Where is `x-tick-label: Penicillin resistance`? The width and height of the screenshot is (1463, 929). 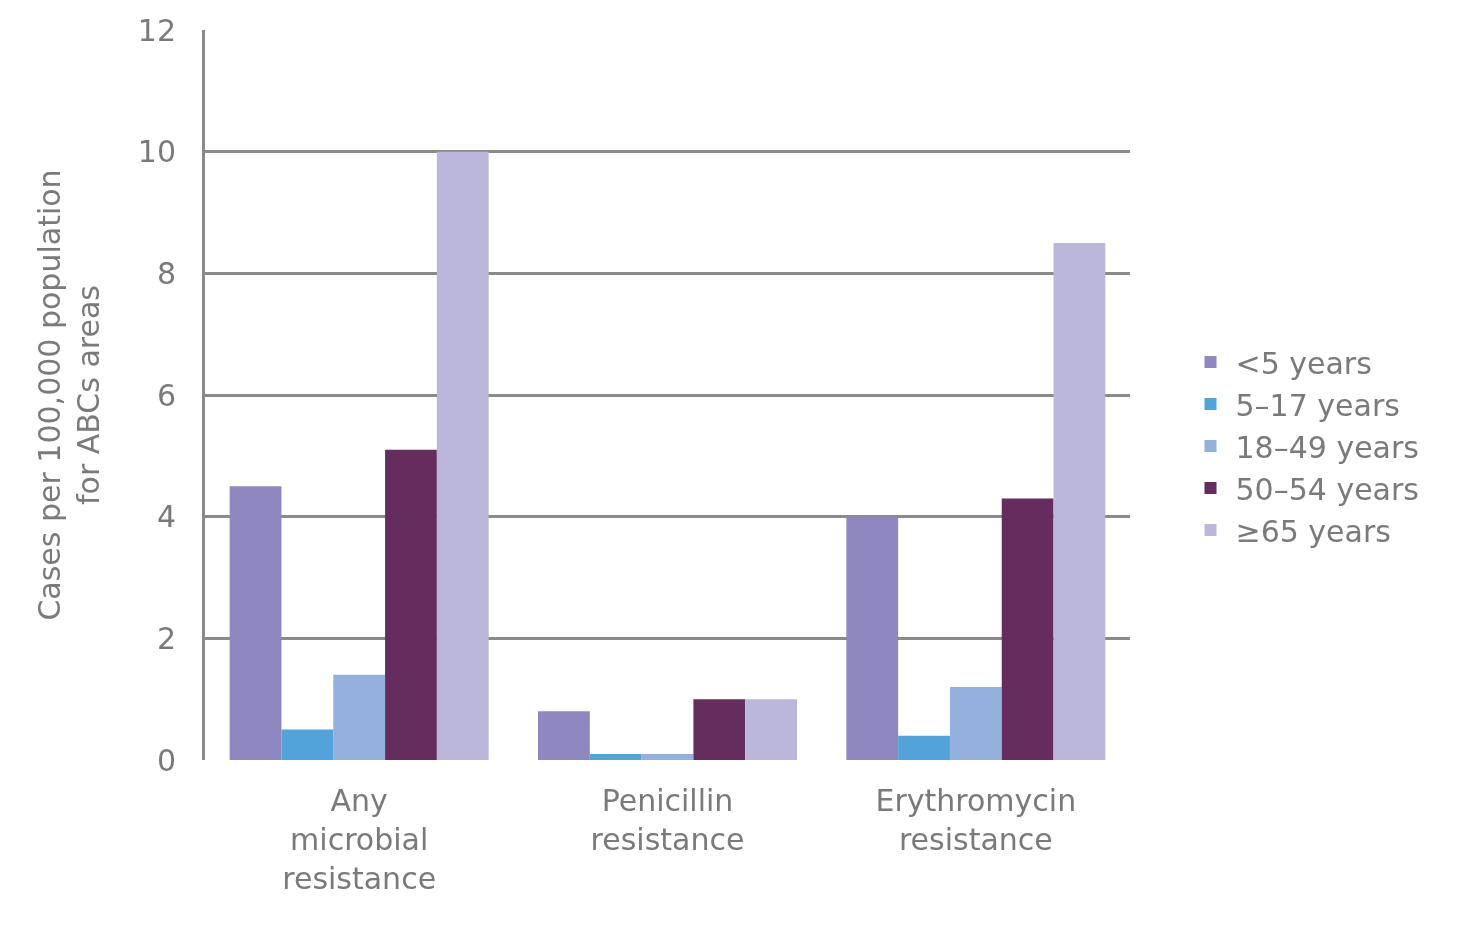
x-tick-label: Penicillin resistance is located at coordinates (667, 820).